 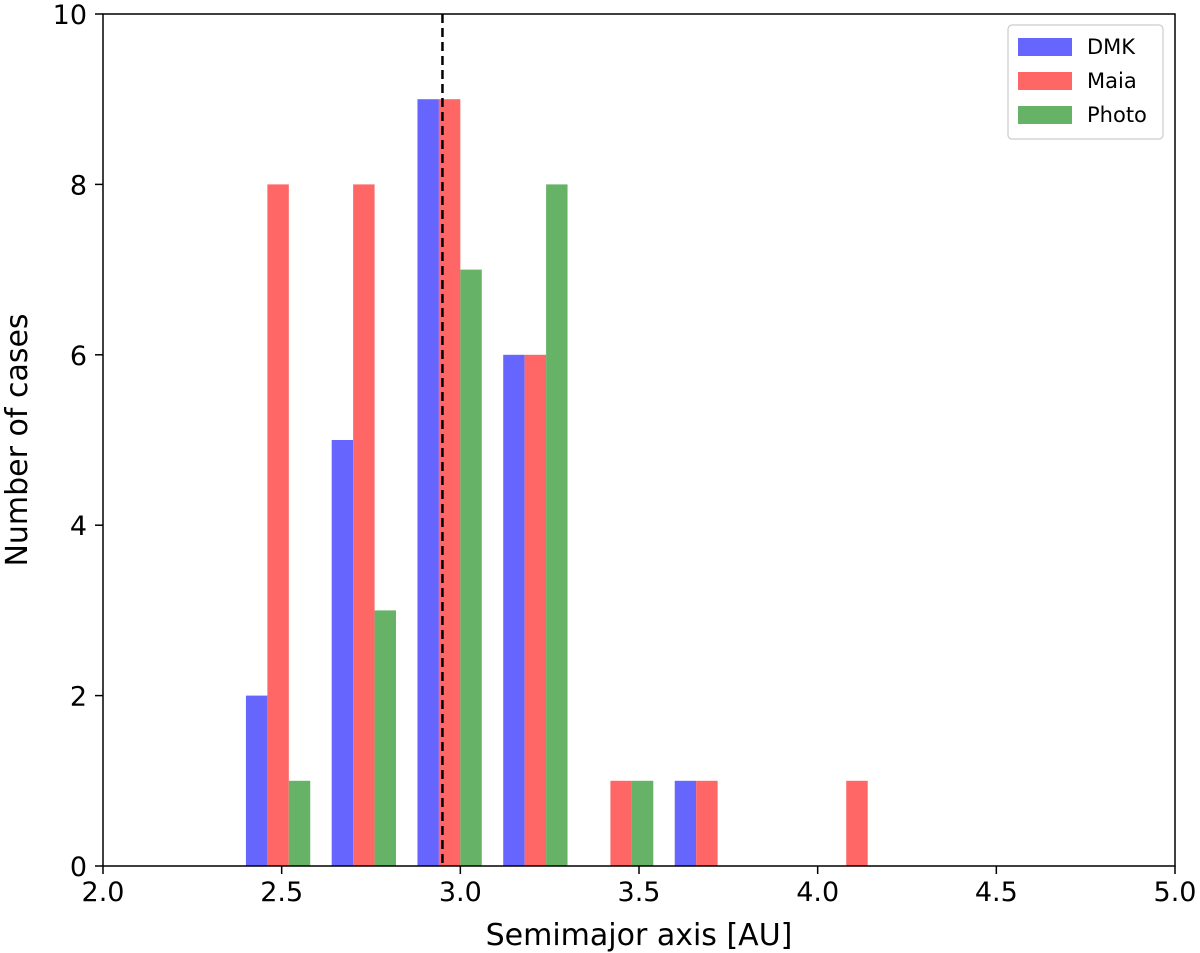 I want to click on legend: DMK Maia Photo, so click(x=1085, y=82).